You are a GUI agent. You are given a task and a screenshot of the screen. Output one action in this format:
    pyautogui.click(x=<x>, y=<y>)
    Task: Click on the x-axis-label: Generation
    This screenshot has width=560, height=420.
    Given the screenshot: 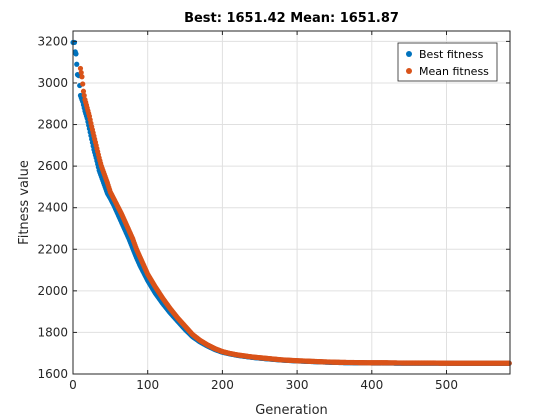 What is the action you would take?
    pyautogui.click(x=291, y=410)
    